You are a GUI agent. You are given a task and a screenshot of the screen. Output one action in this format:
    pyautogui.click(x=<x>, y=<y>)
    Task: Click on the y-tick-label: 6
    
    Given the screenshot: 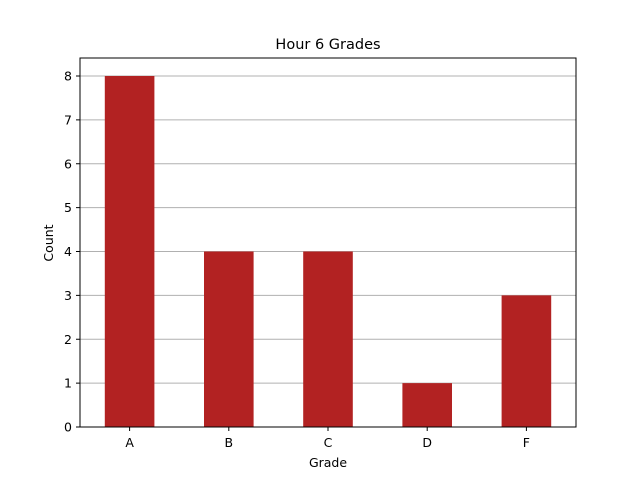 What is the action you would take?
    pyautogui.click(x=68, y=163)
    